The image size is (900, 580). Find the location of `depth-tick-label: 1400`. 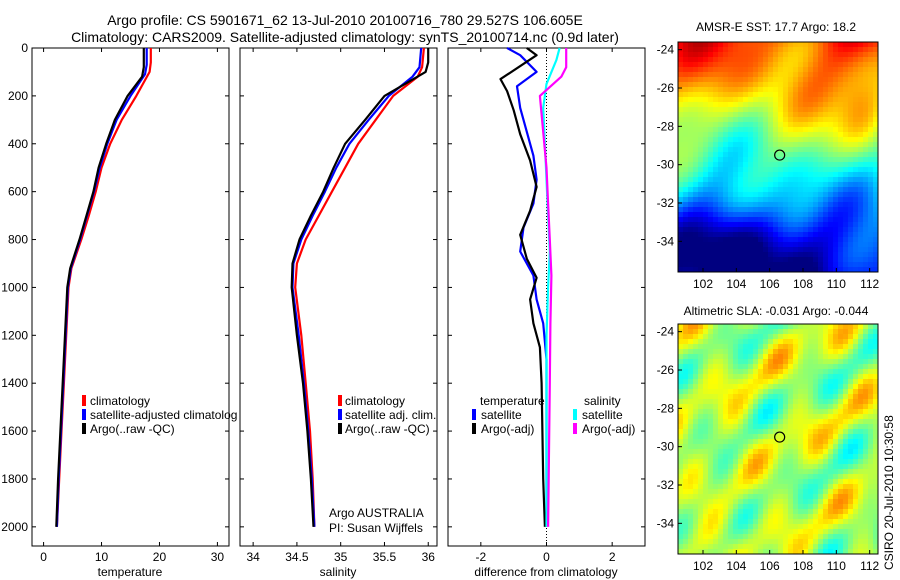

depth-tick-label: 1400 is located at coordinates (14, 383).